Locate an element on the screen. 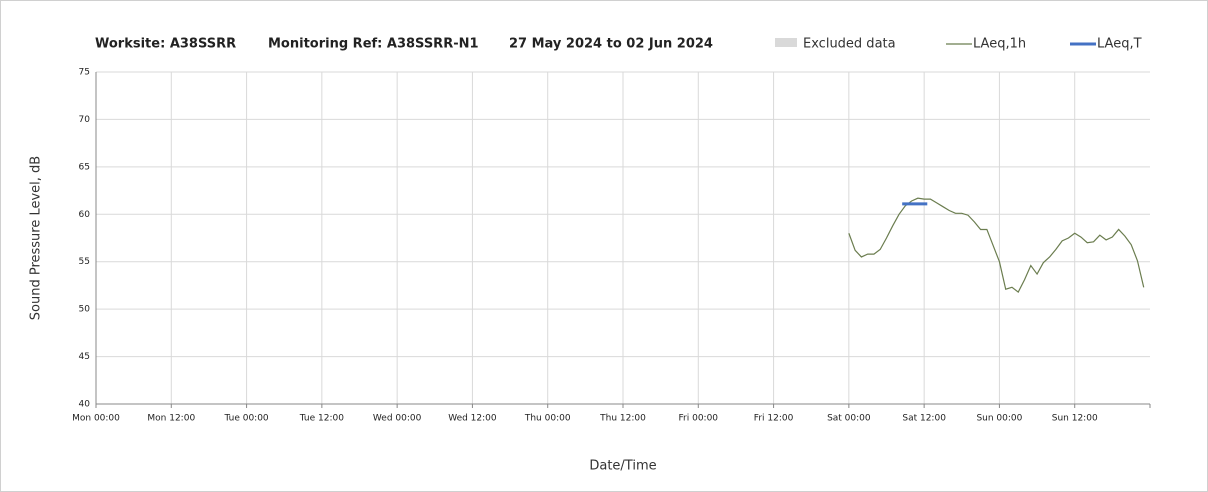 The height and width of the screenshot is (492, 1208). legend-label: LAeq,1h is located at coordinates (999, 44).